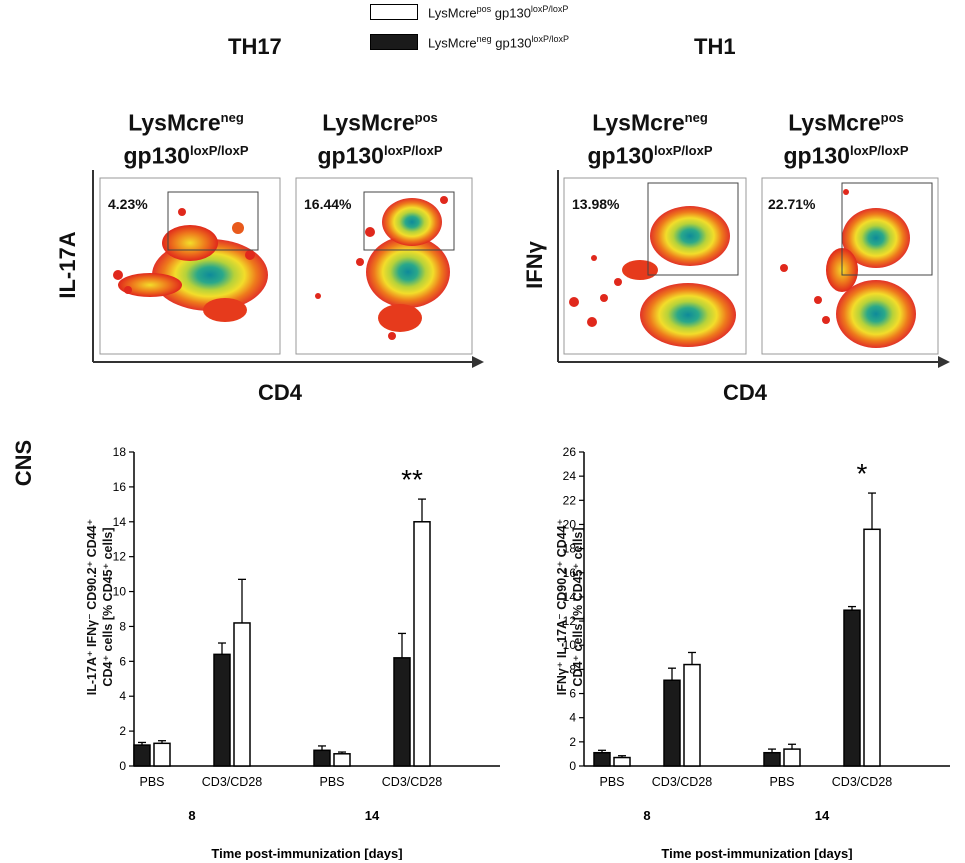 Image resolution: width=965 pixels, height=863 pixels. What do you see at coordinates (280, 392) in the screenshot?
I see `th17-x-axis-label: CD4` at bounding box center [280, 392].